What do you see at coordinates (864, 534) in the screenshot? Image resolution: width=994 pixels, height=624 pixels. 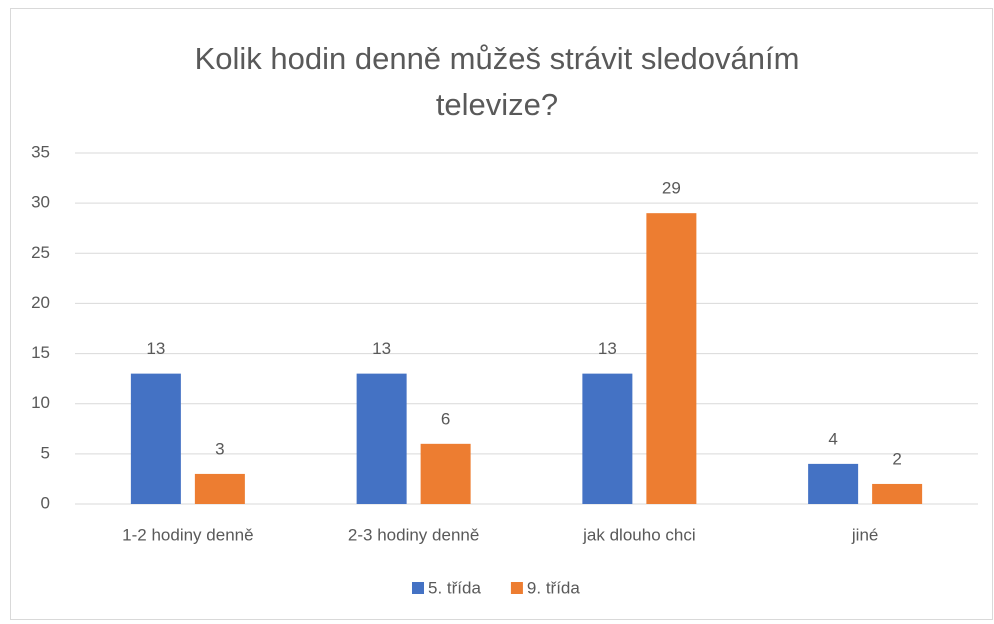 I see `x-tick-label: jiné` at bounding box center [864, 534].